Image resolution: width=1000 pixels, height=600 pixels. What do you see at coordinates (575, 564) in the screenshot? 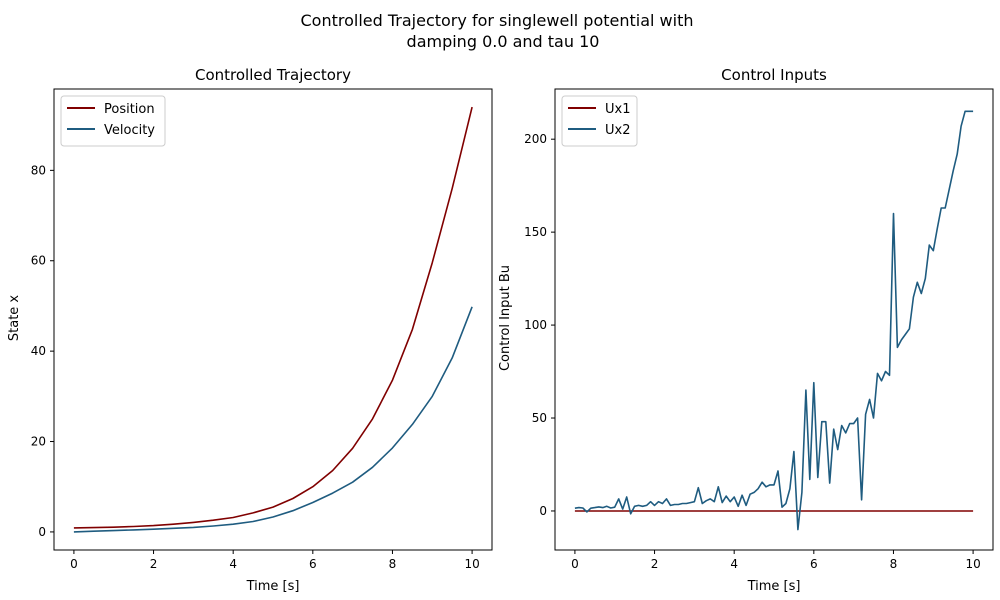
I see `control-inputs-x-tick-label: 0` at bounding box center [575, 564].